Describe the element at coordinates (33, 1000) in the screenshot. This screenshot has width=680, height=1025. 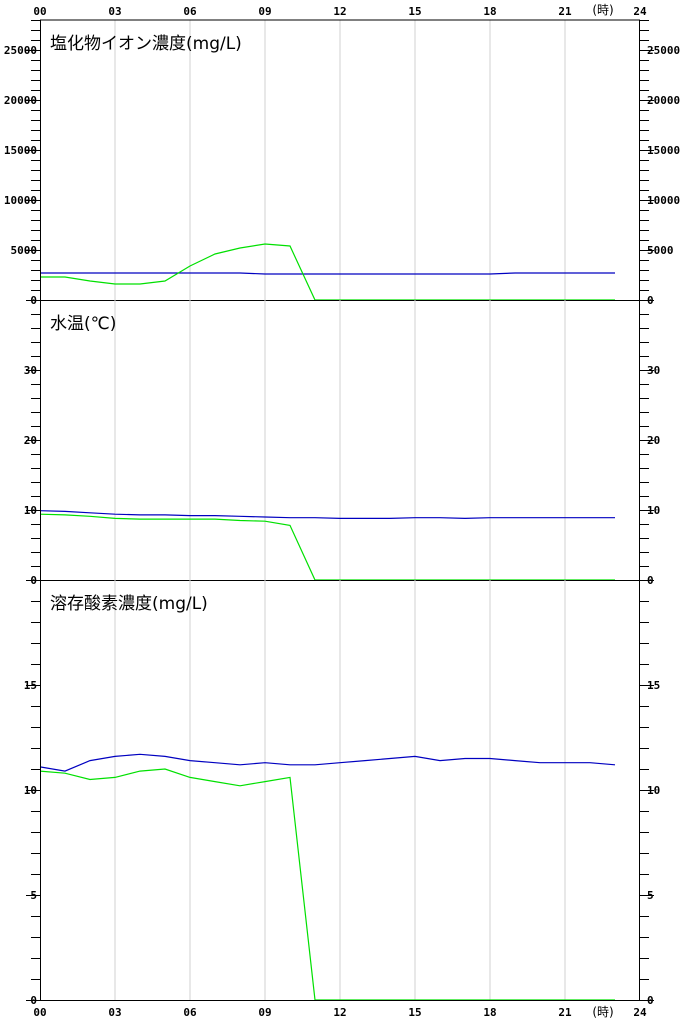
I see `y-tick-label-left: 0` at that location.